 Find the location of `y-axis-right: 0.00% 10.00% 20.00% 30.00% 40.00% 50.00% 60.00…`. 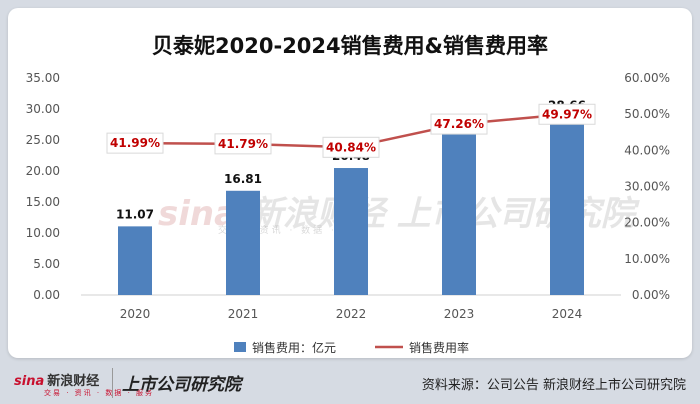

y-axis-right: 0.00% 10.00% 20.00% 30.00% 40.00% 50.00% 60.00… is located at coordinates (647, 186).